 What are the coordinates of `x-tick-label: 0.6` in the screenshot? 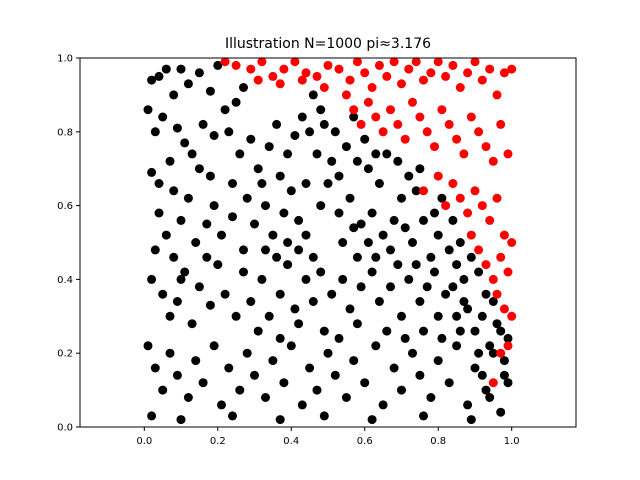 It's located at (365, 441).